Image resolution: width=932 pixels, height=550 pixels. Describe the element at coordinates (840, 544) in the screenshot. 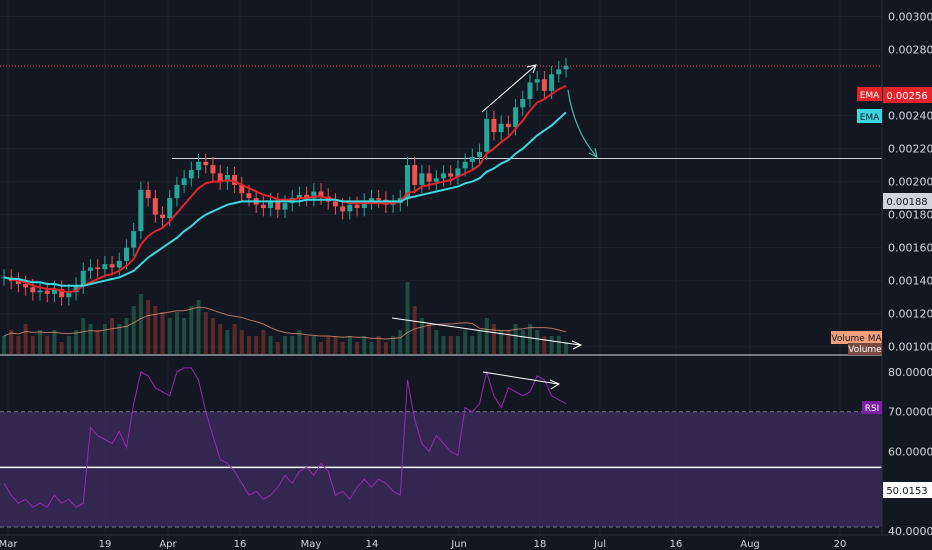

I see `time-tick-label: 20` at that location.